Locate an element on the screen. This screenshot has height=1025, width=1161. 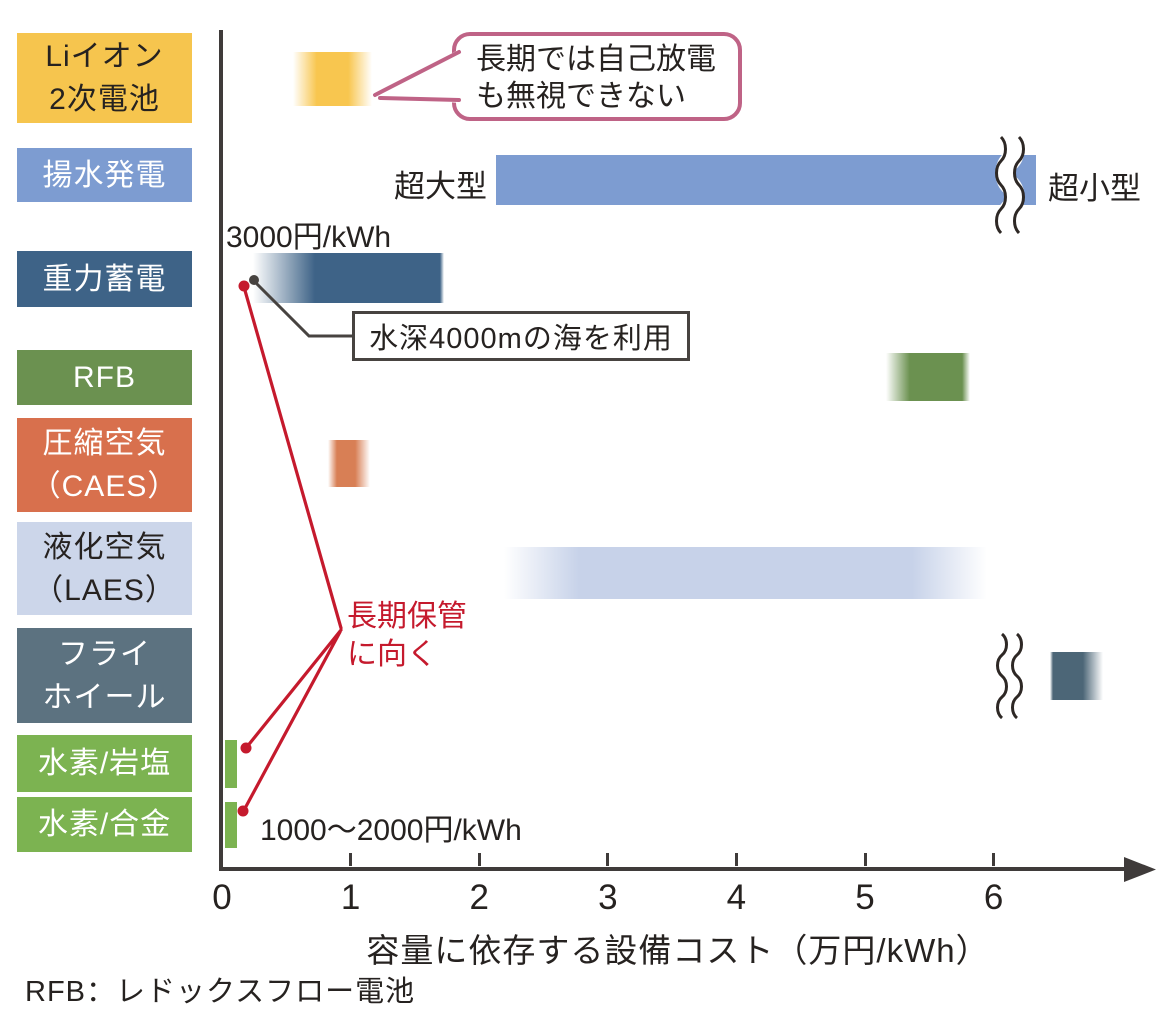
long-term-line1: 長期保管 is located at coordinates (407, 616).